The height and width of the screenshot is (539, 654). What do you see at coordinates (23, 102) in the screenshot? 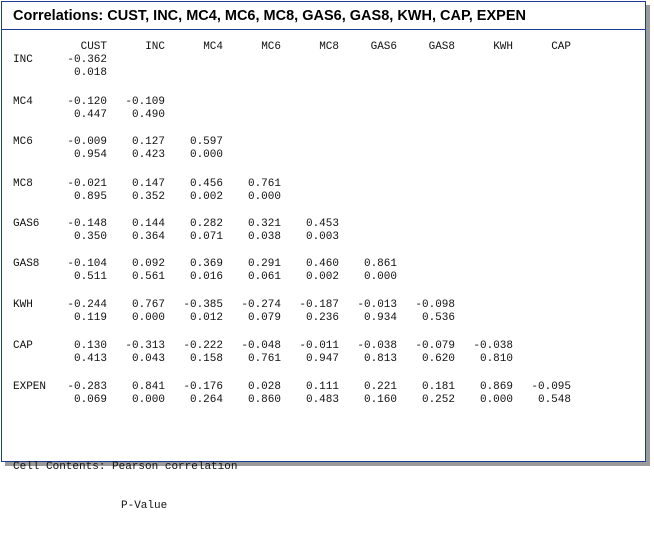
I see `row-label-mc4: MC4` at bounding box center [23, 102].